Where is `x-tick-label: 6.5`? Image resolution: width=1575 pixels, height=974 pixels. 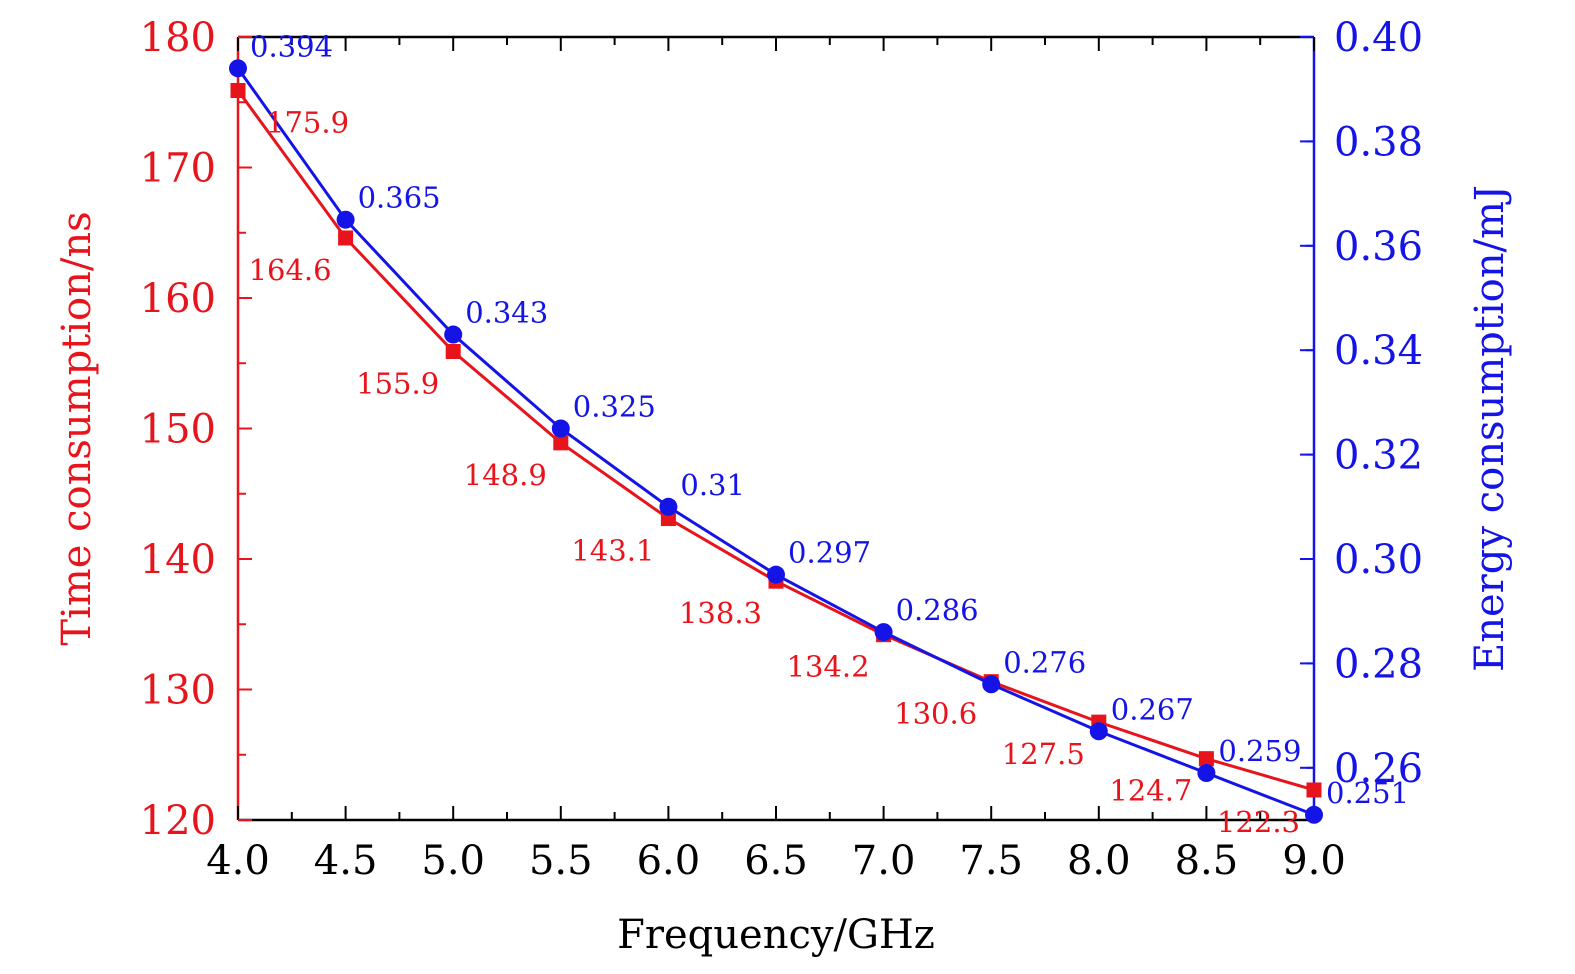
x-tick-label: 6.5 is located at coordinates (776, 861).